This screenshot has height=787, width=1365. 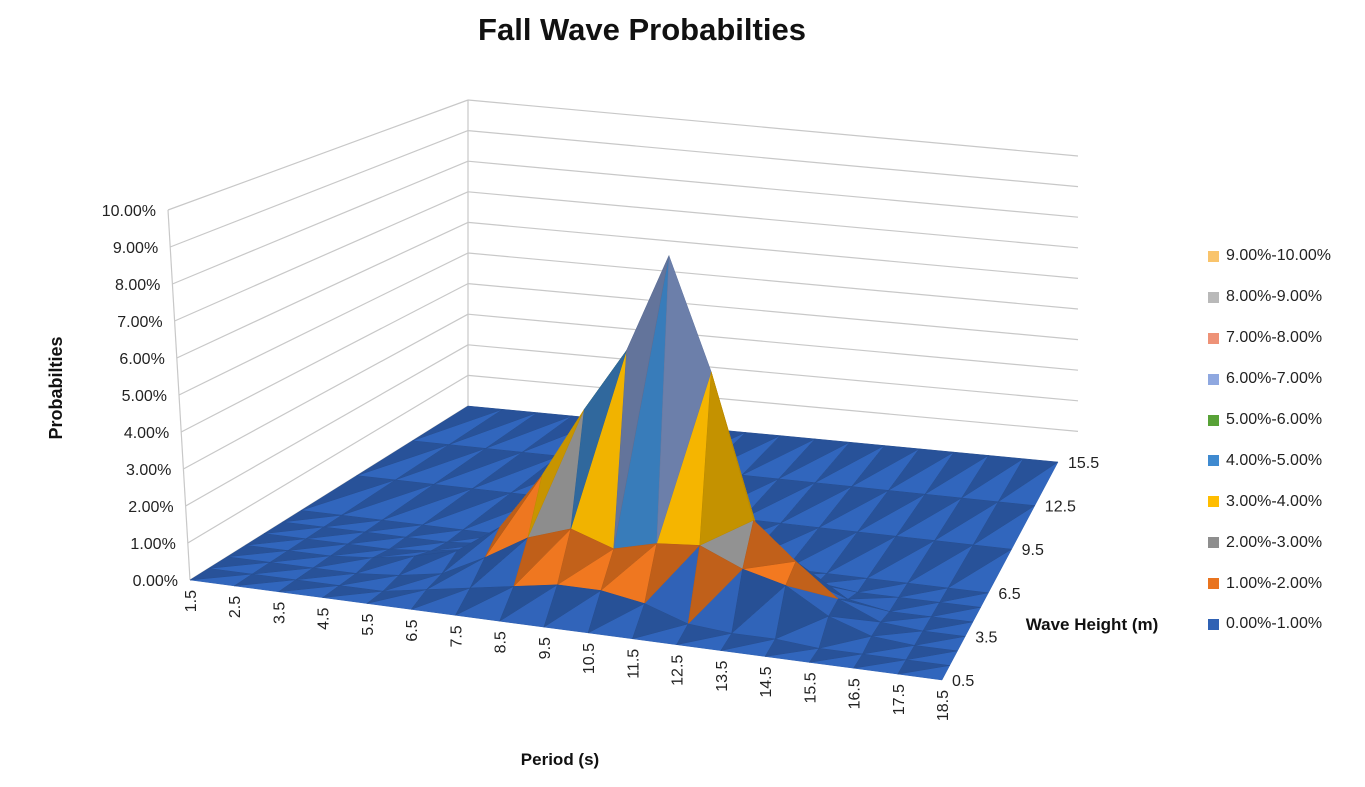 What do you see at coordinates (137, 285) in the screenshot?
I see `z-tick-label: 8.00%` at bounding box center [137, 285].